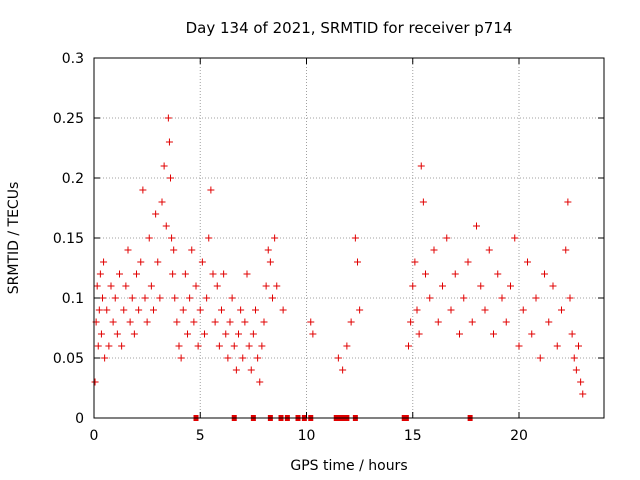 This screenshot has width=640, height=480. What do you see at coordinates (307, 436) in the screenshot?
I see `x-tick-label: 10` at bounding box center [307, 436].